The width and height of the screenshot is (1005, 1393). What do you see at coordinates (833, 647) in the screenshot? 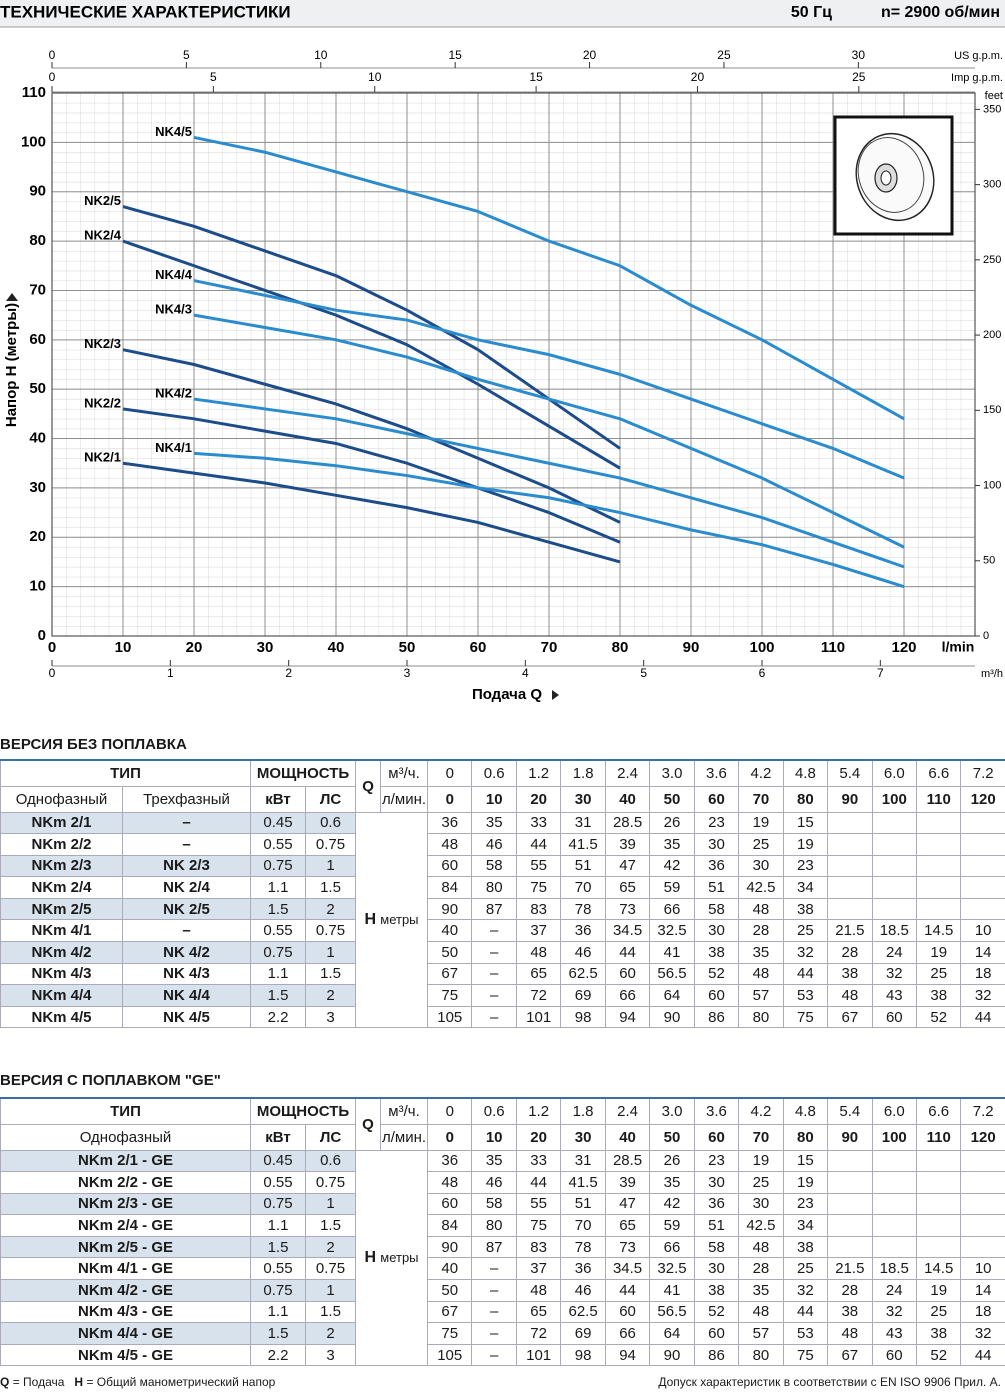
I see `x-tick-label: 110` at bounding box center [833, 647].